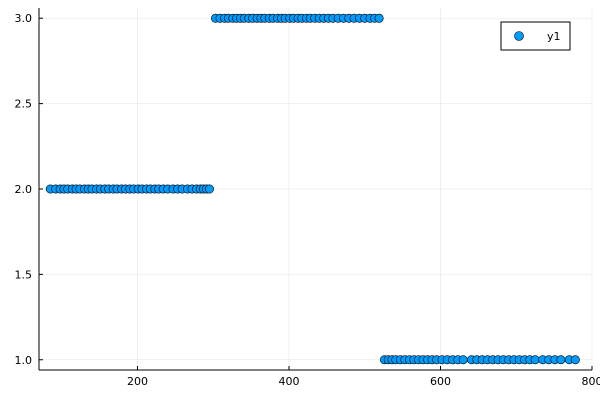  I want to click on y-tick-label: 1.5, so click(24, 274).